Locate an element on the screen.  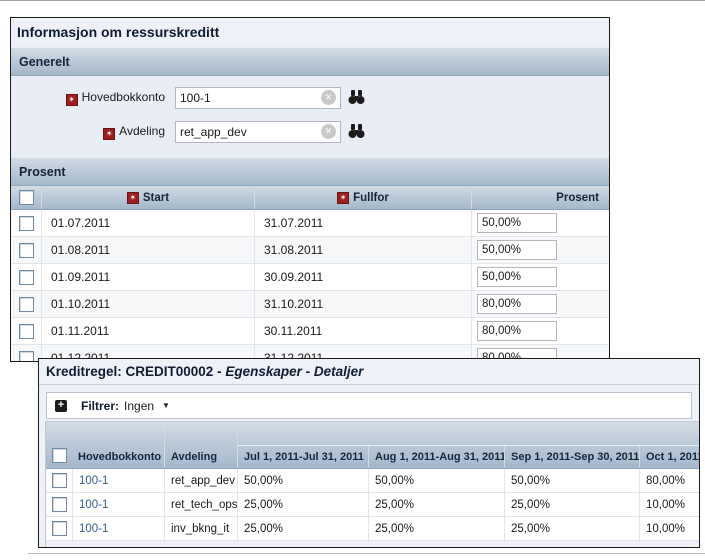
oct-value: 80,00% is located at coordinates (669, 480).